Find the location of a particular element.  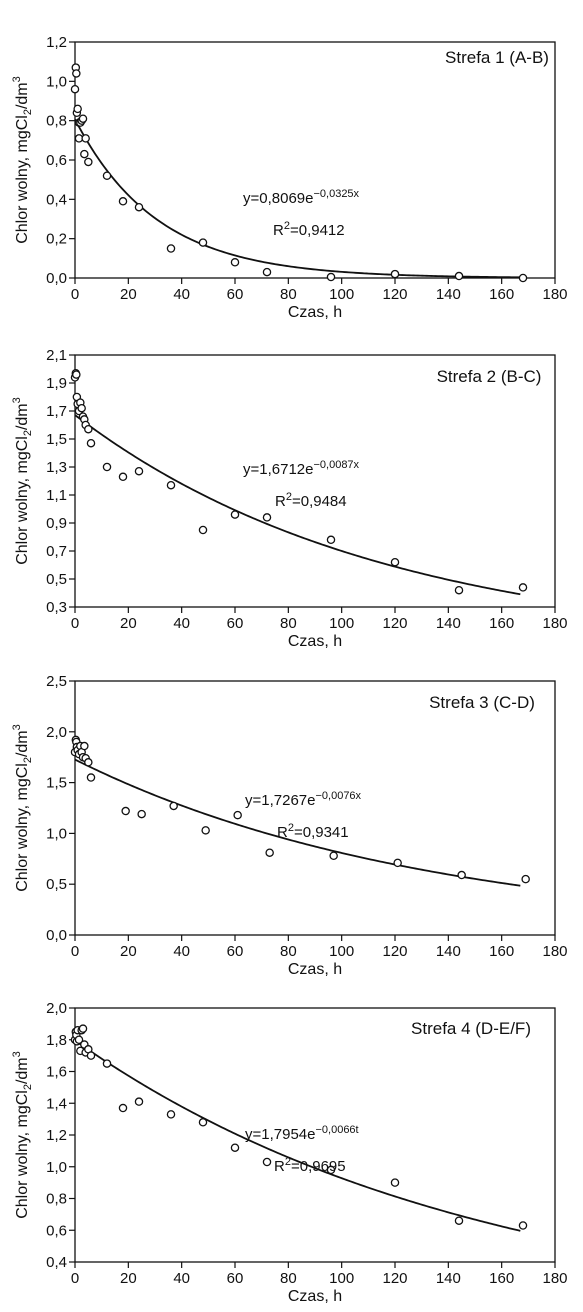

zone-label: Strefa 1 (A-B) is located at coordinates (497, 57).